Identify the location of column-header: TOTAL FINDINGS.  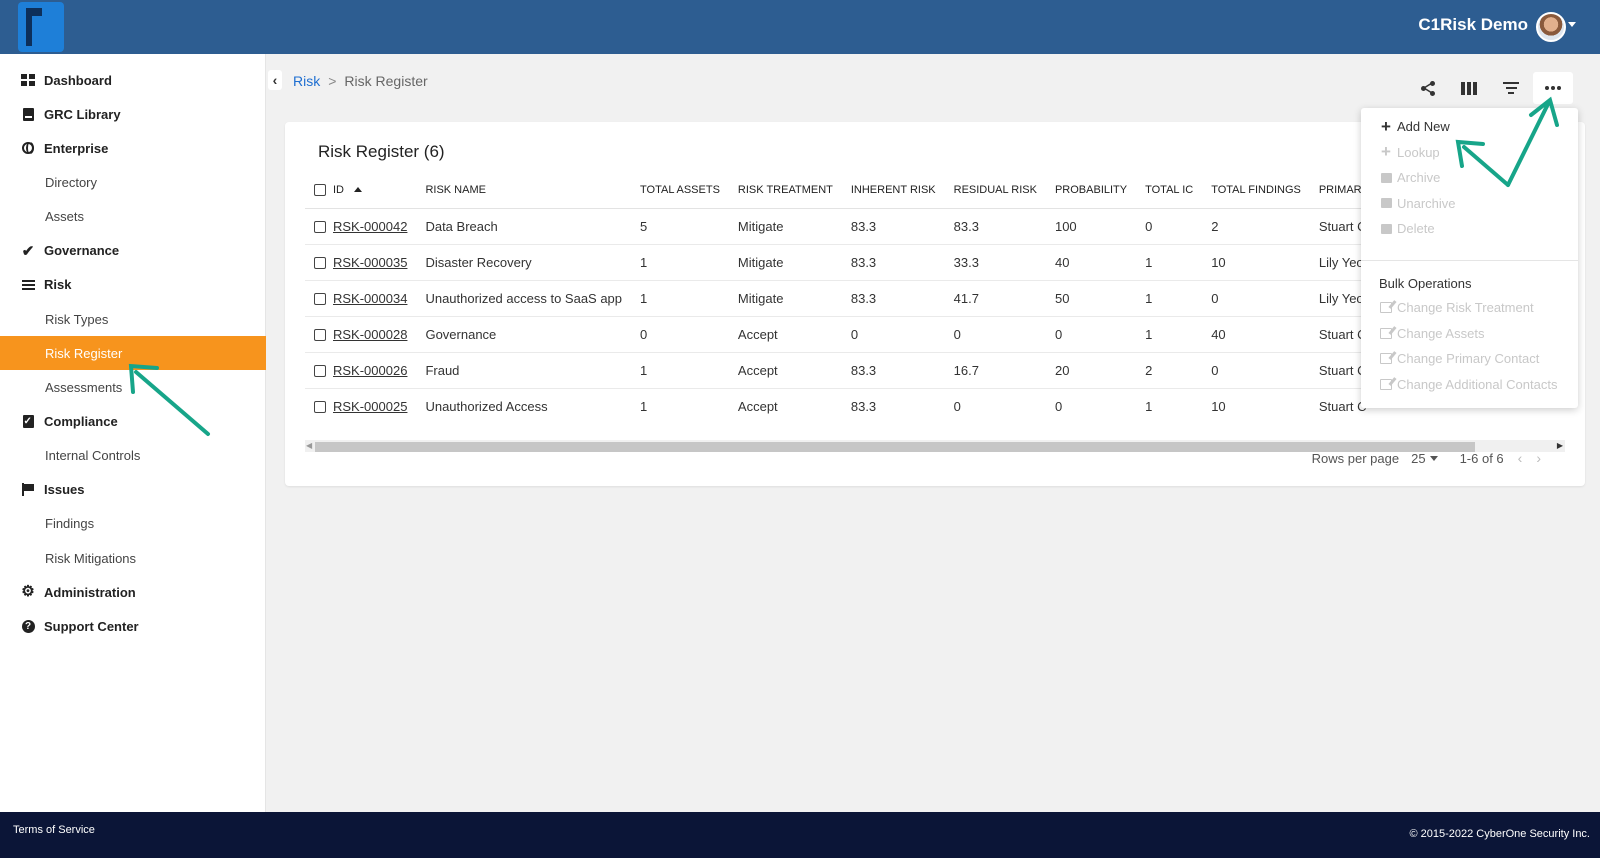
(1256, 190).